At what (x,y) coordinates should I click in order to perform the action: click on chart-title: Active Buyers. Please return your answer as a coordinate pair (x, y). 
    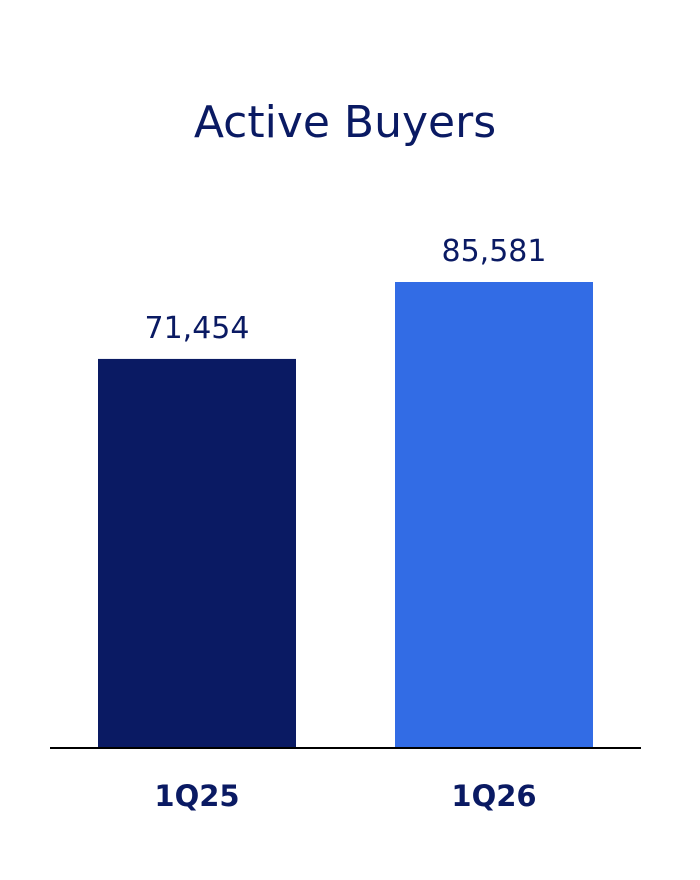
    Looking at the image, I should click on (345, 122).